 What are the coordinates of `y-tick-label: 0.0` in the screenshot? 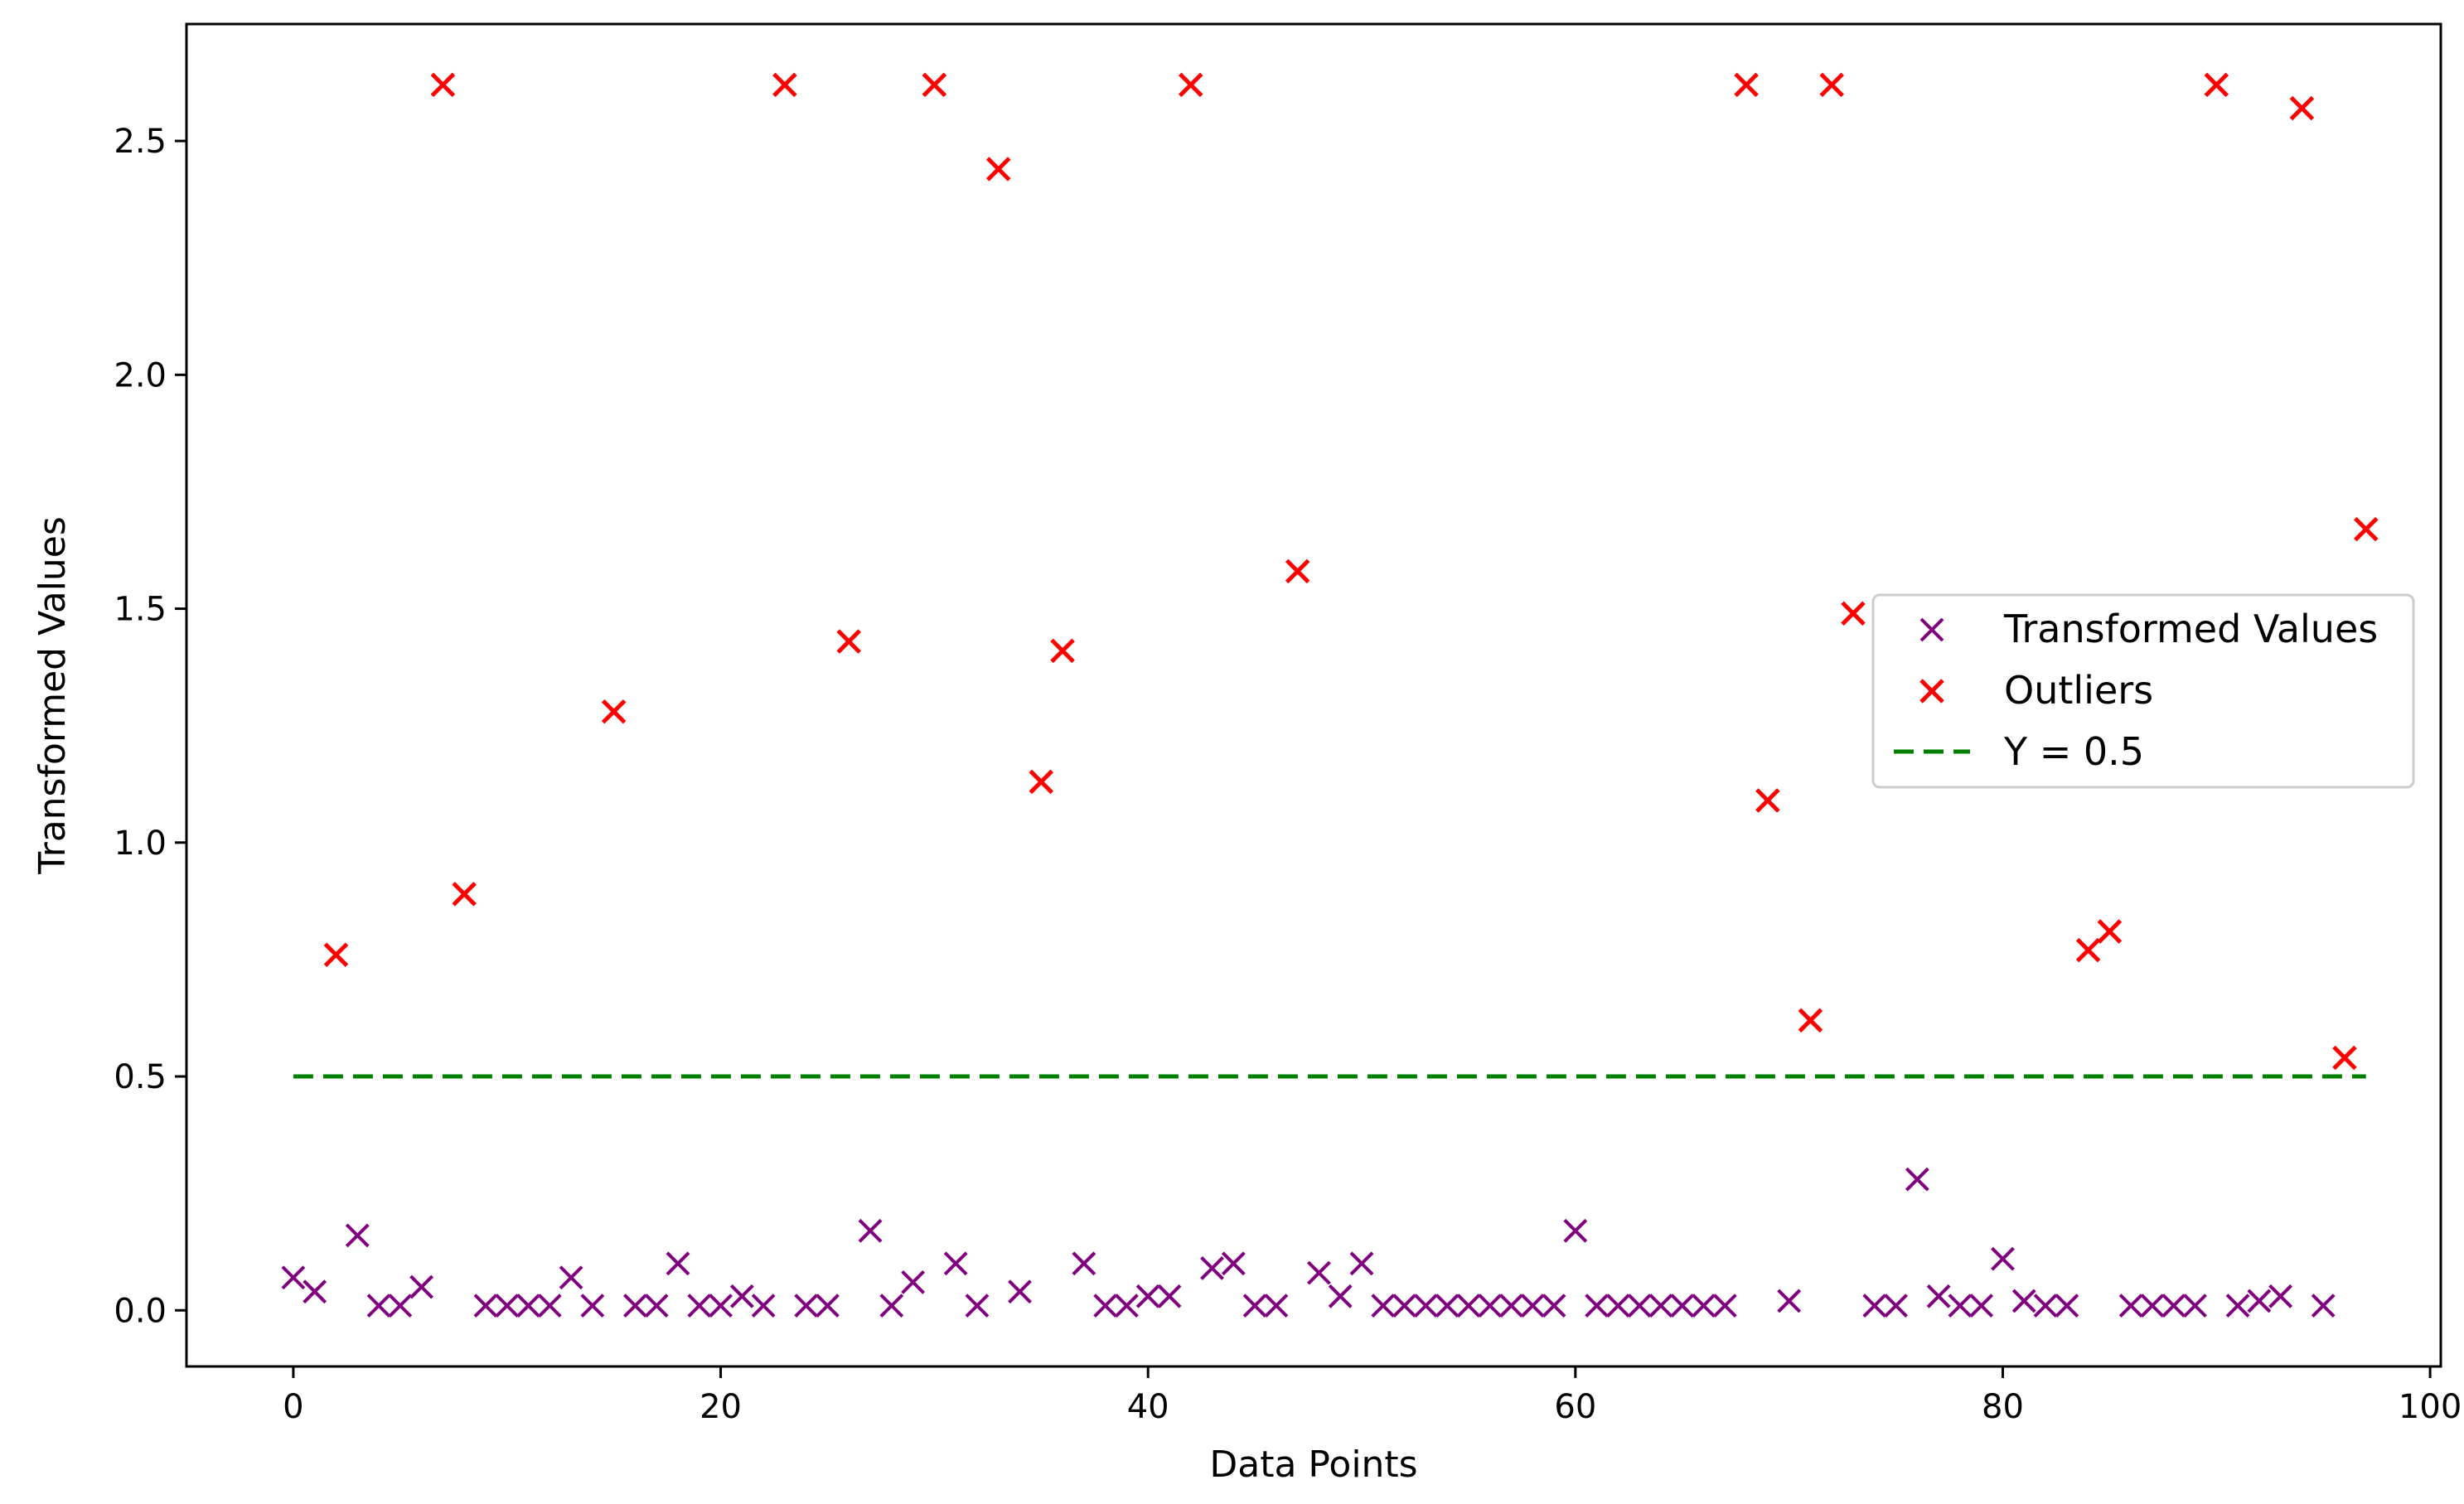 It's located at (140, 1311).